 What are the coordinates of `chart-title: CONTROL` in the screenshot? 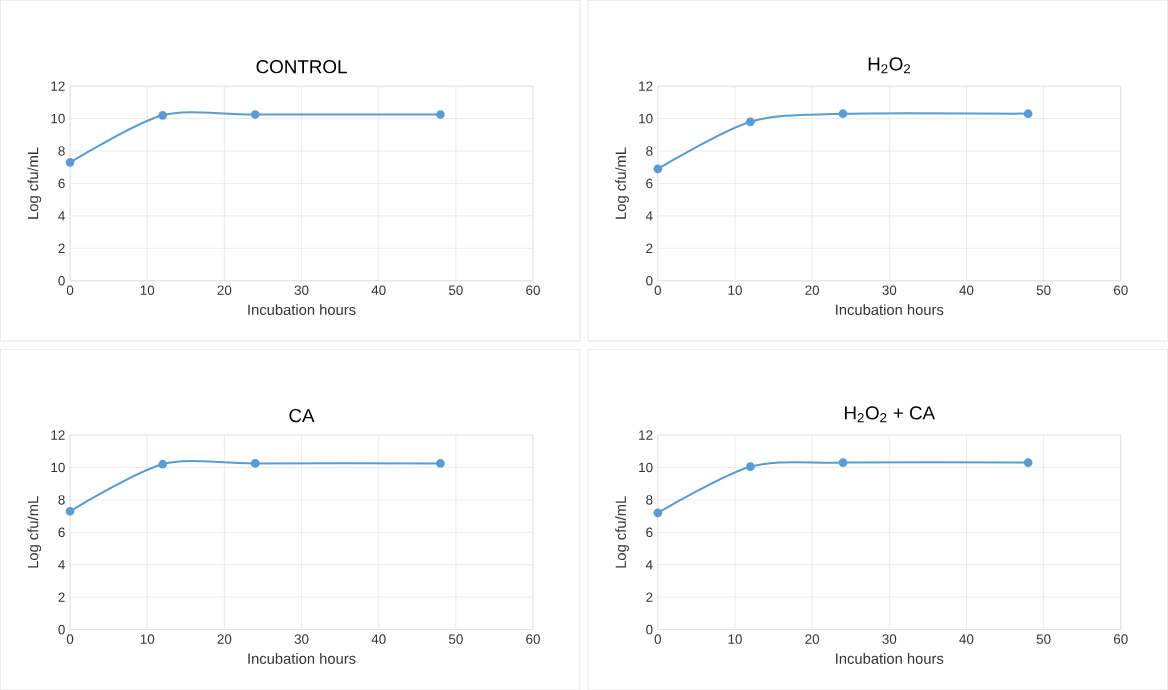 It's located at (301, 66).